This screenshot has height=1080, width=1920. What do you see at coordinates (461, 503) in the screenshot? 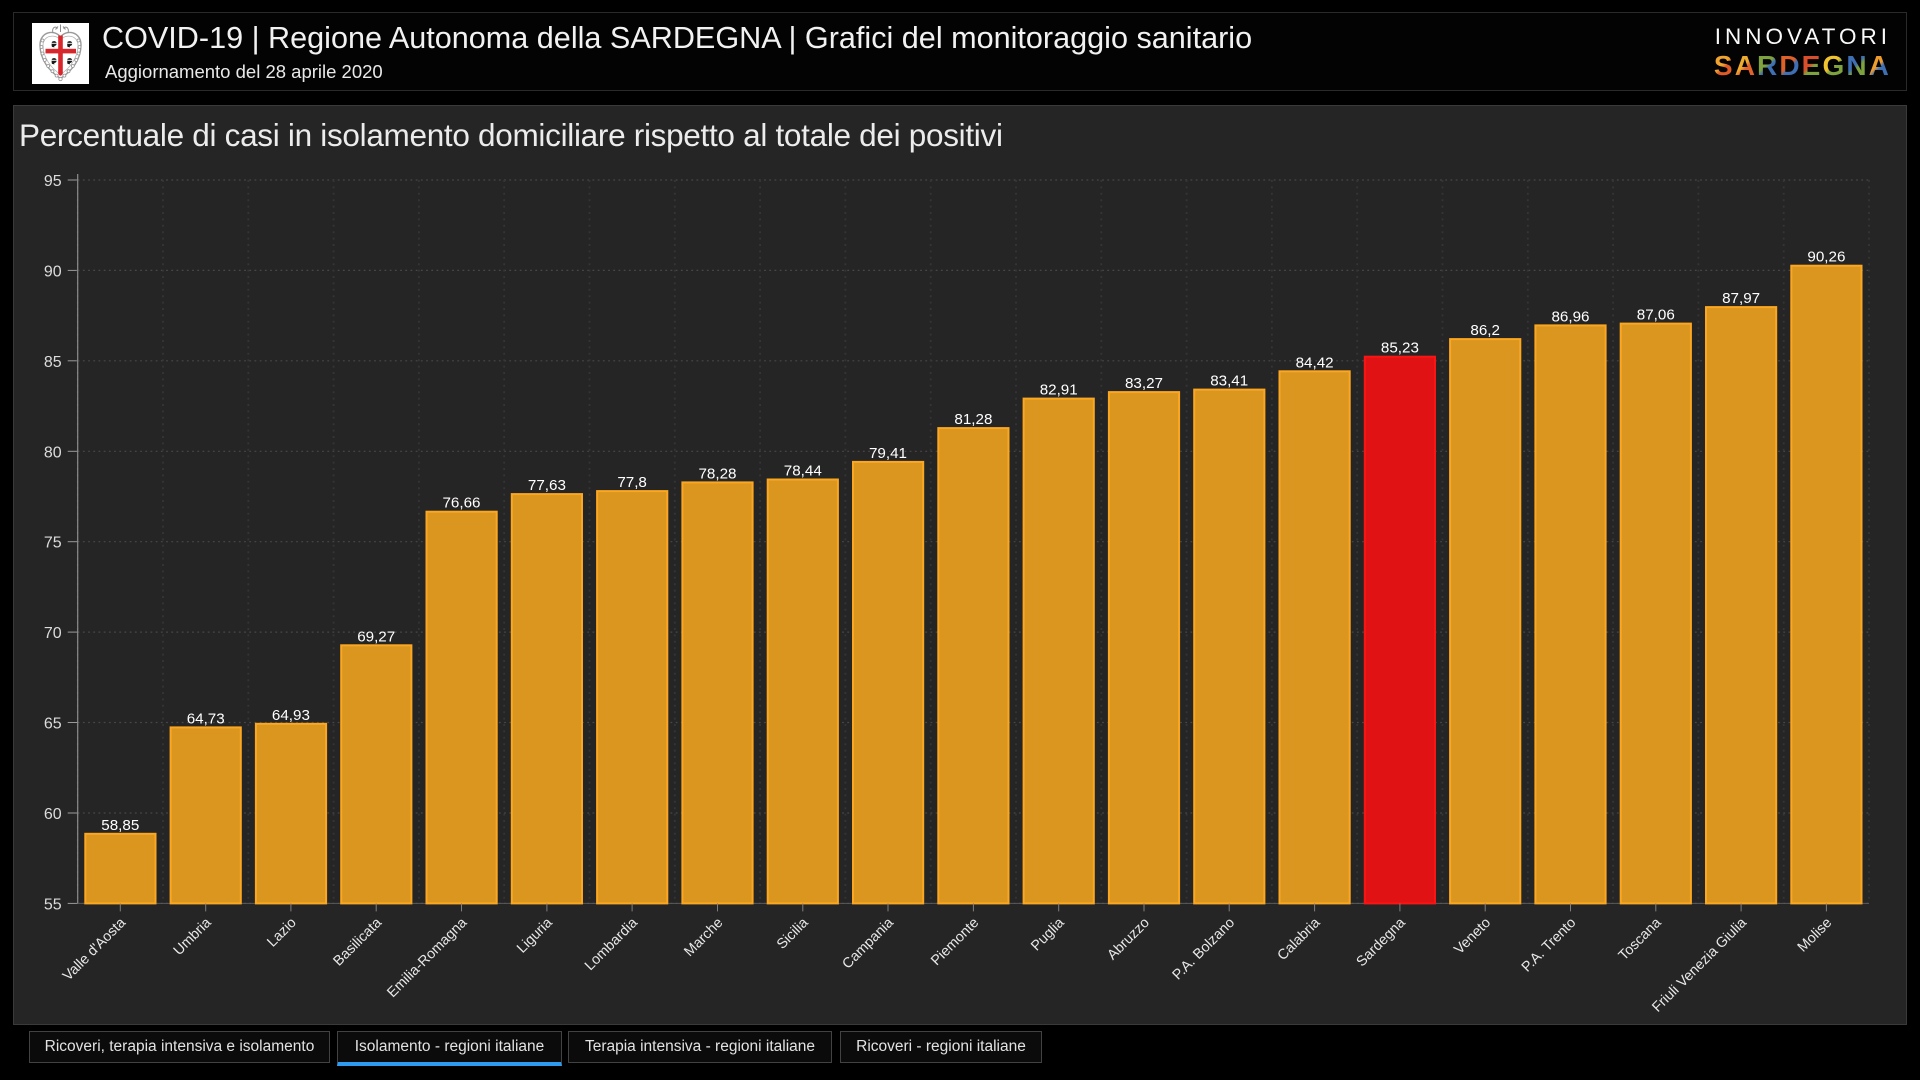
I see `svg-text: 76,66` at bounding box center [461, 503].